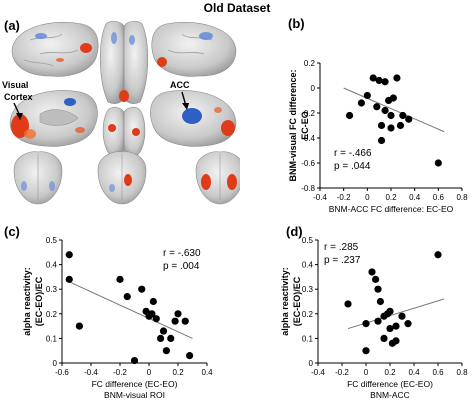  Describe the element at coordinates (131, 310) in the screenshot. I see `trend-line` at that location.